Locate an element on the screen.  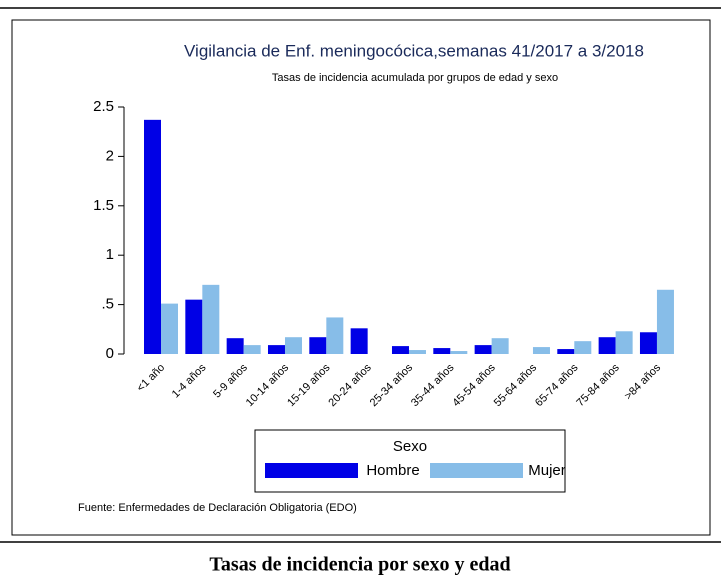
legend-title: Sexo is located at coordinates (410, 446).